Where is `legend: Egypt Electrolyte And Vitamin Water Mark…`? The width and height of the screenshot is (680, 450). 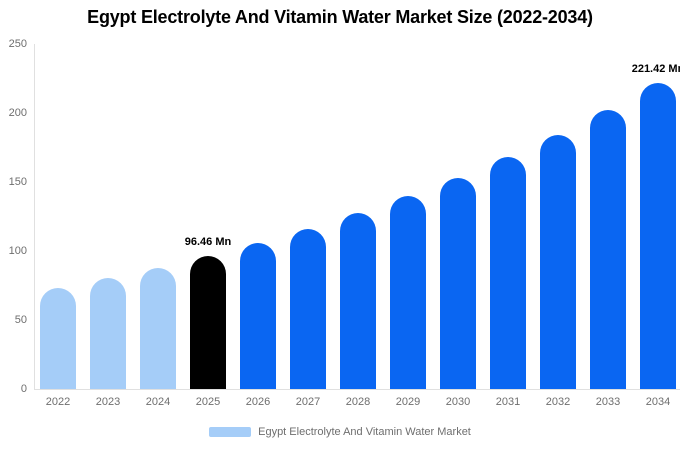 legend: Egypt Electrolyte And Vitamin Water Mark… is located at coordinates (340, 432).